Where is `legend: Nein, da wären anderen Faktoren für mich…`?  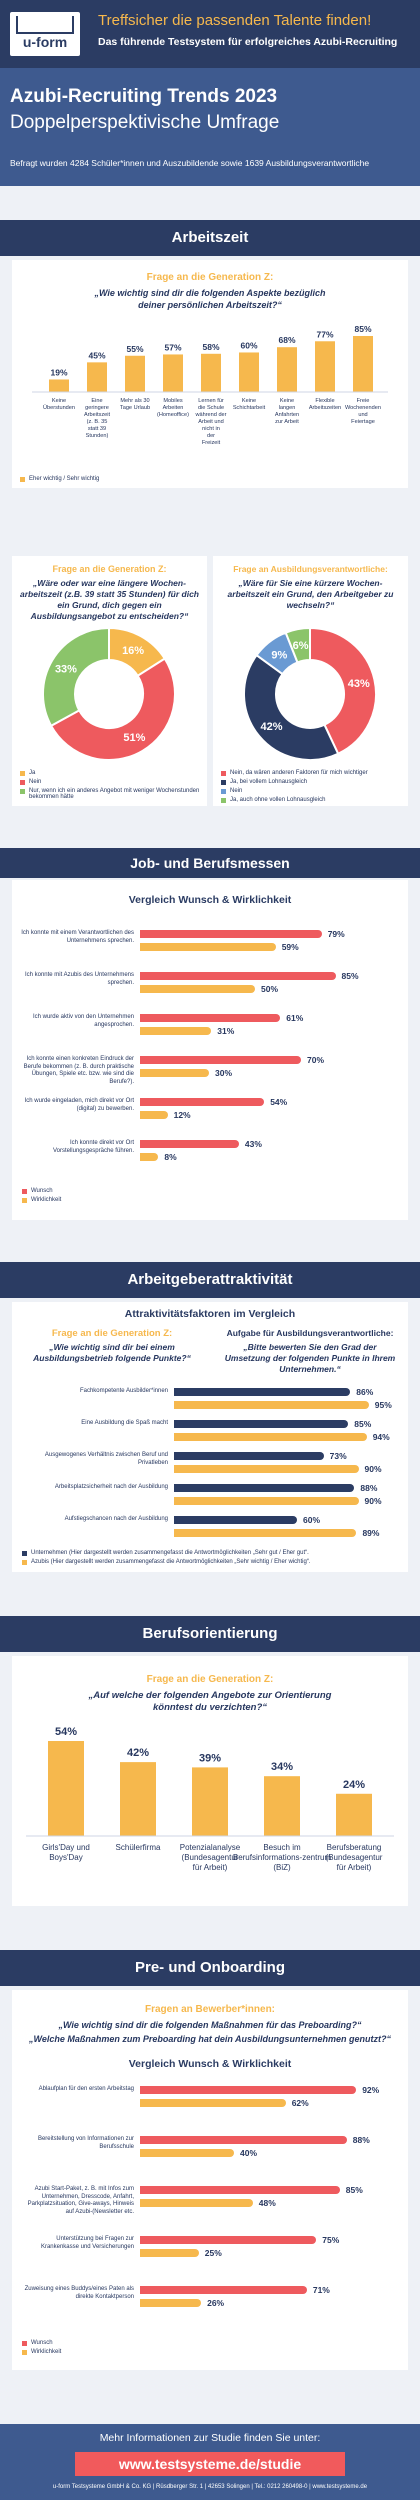 legend: Nein, da wären anderen Faktoren für mich… is located at coordinates (311, 788).